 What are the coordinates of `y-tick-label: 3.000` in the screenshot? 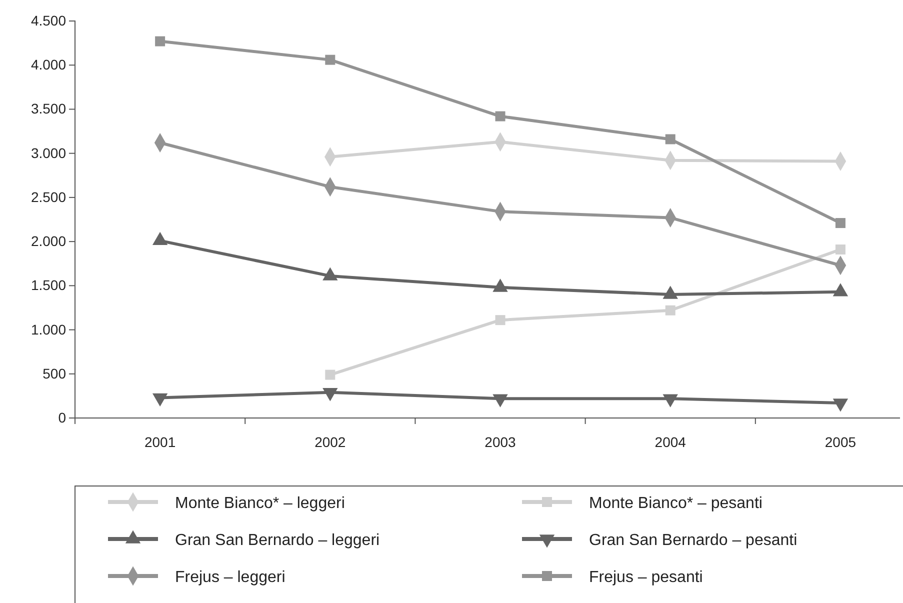 It's located at (48, 152).